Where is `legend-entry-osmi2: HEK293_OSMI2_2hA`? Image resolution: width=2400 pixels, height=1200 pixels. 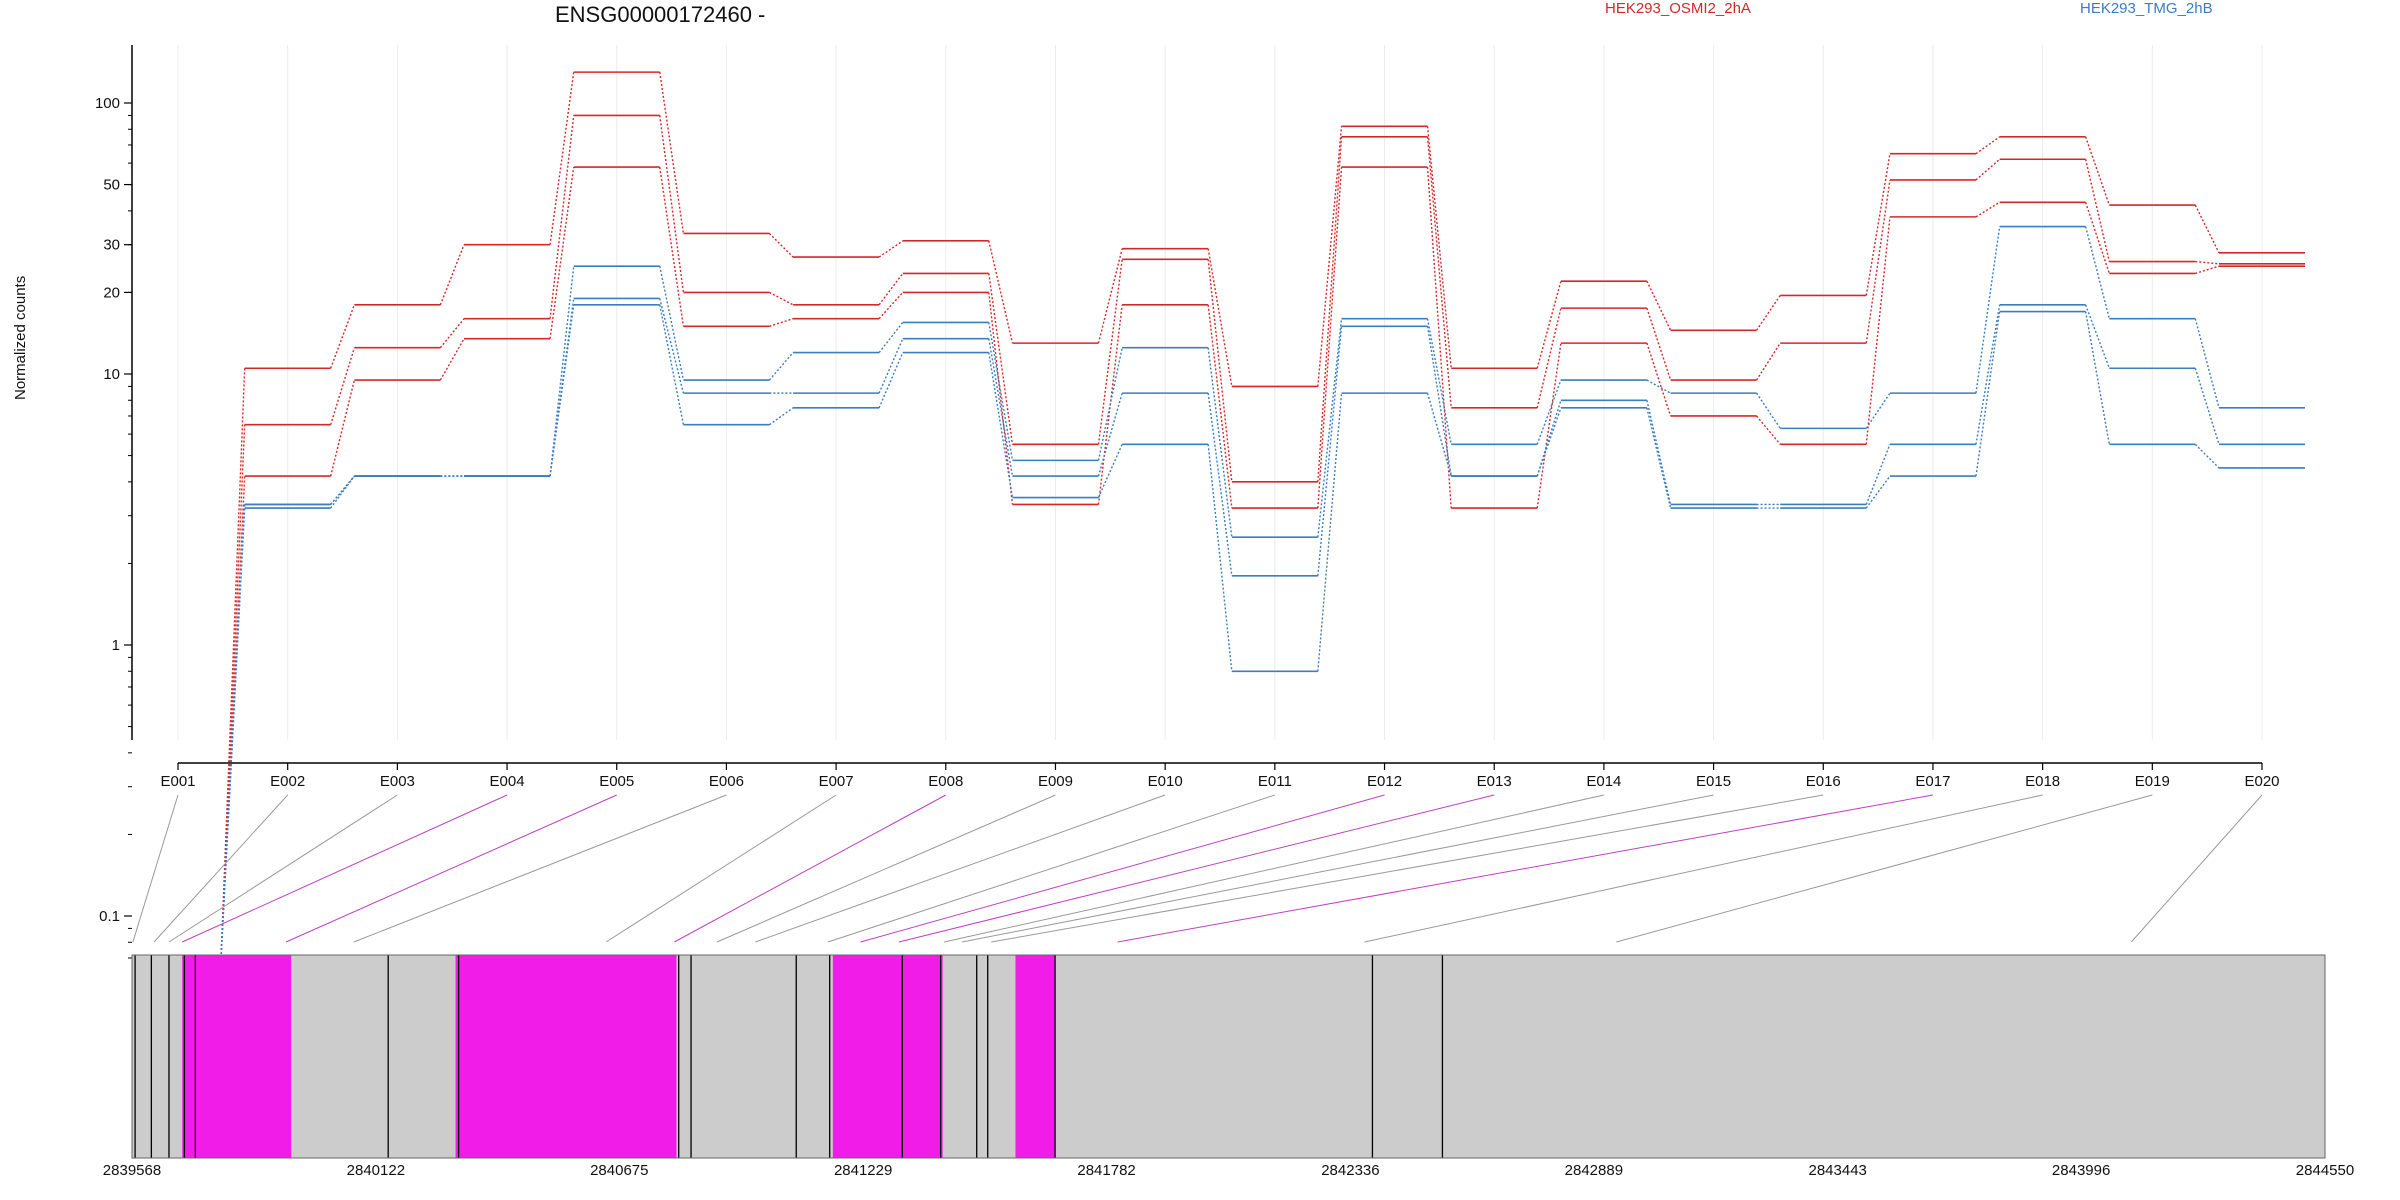 legend-entry-osmi2: HEK293_OSMI2_2hA is located at coordinates (1678, 8).